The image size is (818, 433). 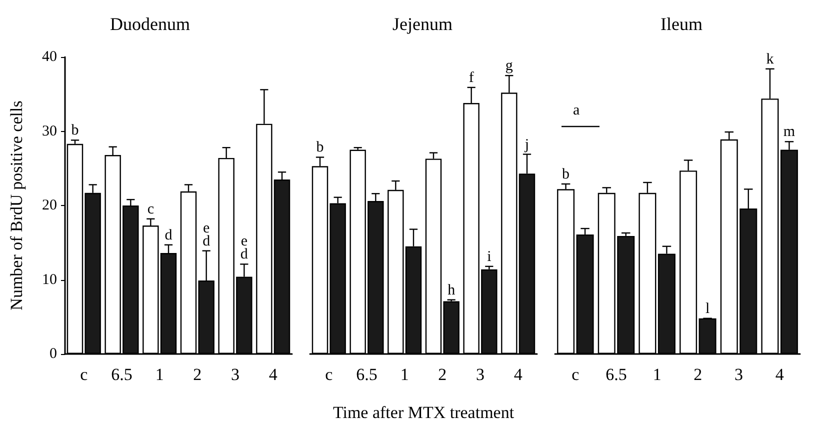 What do you see at coordinates (49, 131) in the screenshot?
I see `y-tick-label: 30` at bounding box center [49, 131].